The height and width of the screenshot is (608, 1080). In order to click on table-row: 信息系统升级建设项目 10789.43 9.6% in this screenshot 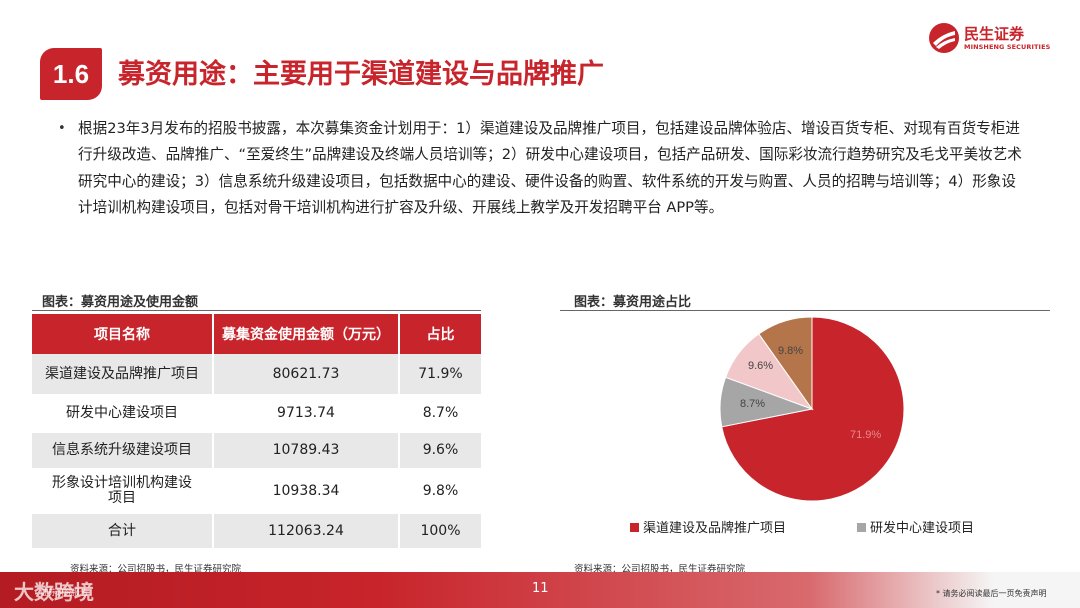, I will do `click(256, 451)`.